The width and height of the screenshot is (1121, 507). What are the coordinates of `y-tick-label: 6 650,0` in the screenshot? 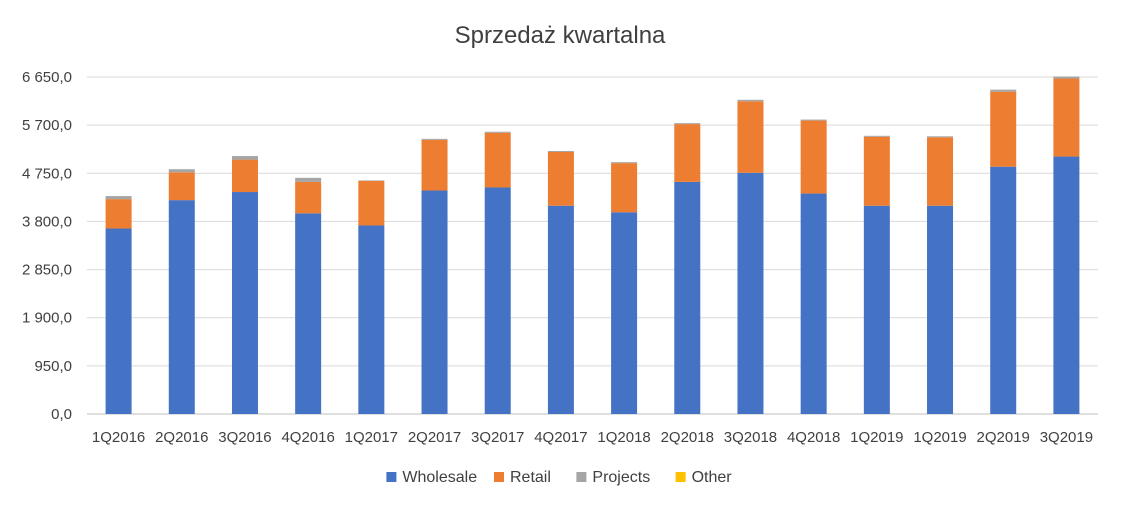 It's located at (47, 77).